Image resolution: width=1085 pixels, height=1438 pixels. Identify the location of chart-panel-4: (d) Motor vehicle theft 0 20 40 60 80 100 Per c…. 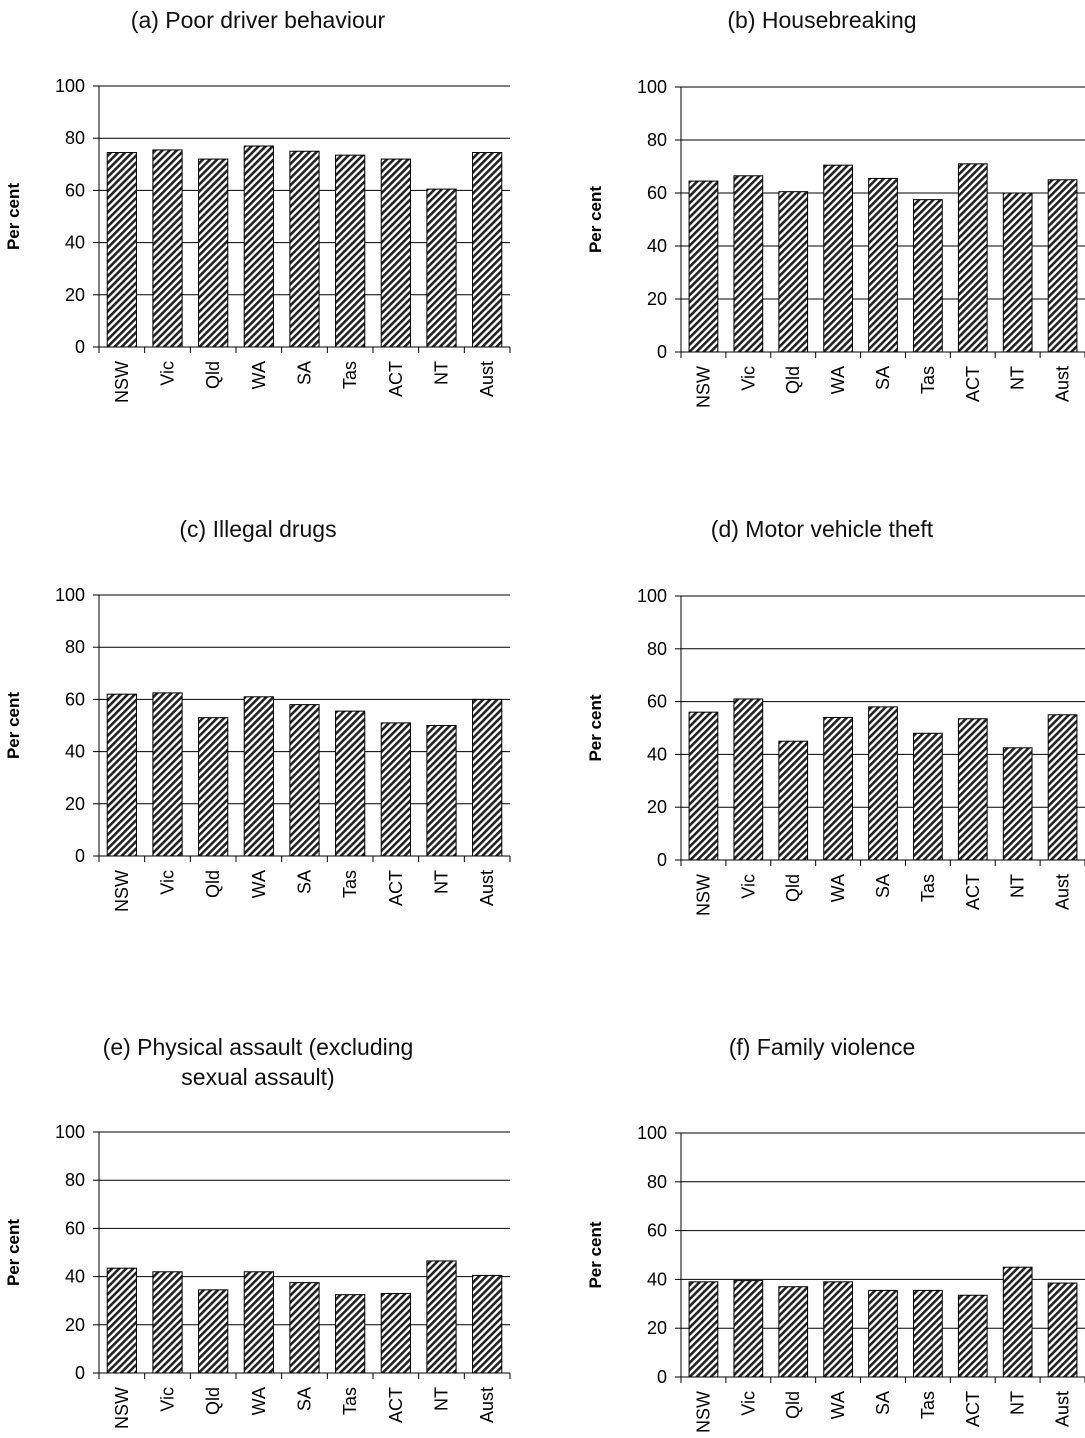
(835, 716).